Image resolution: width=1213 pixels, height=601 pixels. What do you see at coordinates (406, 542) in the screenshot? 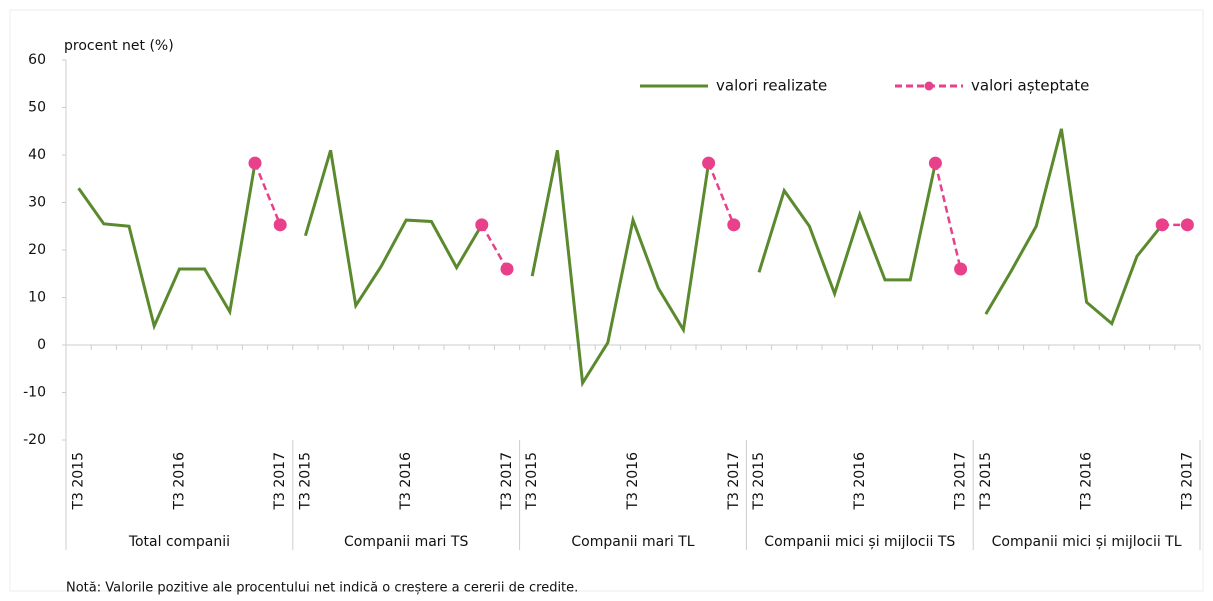
I see `group-label: Companii mari TS` at bounding box center [406, 542].